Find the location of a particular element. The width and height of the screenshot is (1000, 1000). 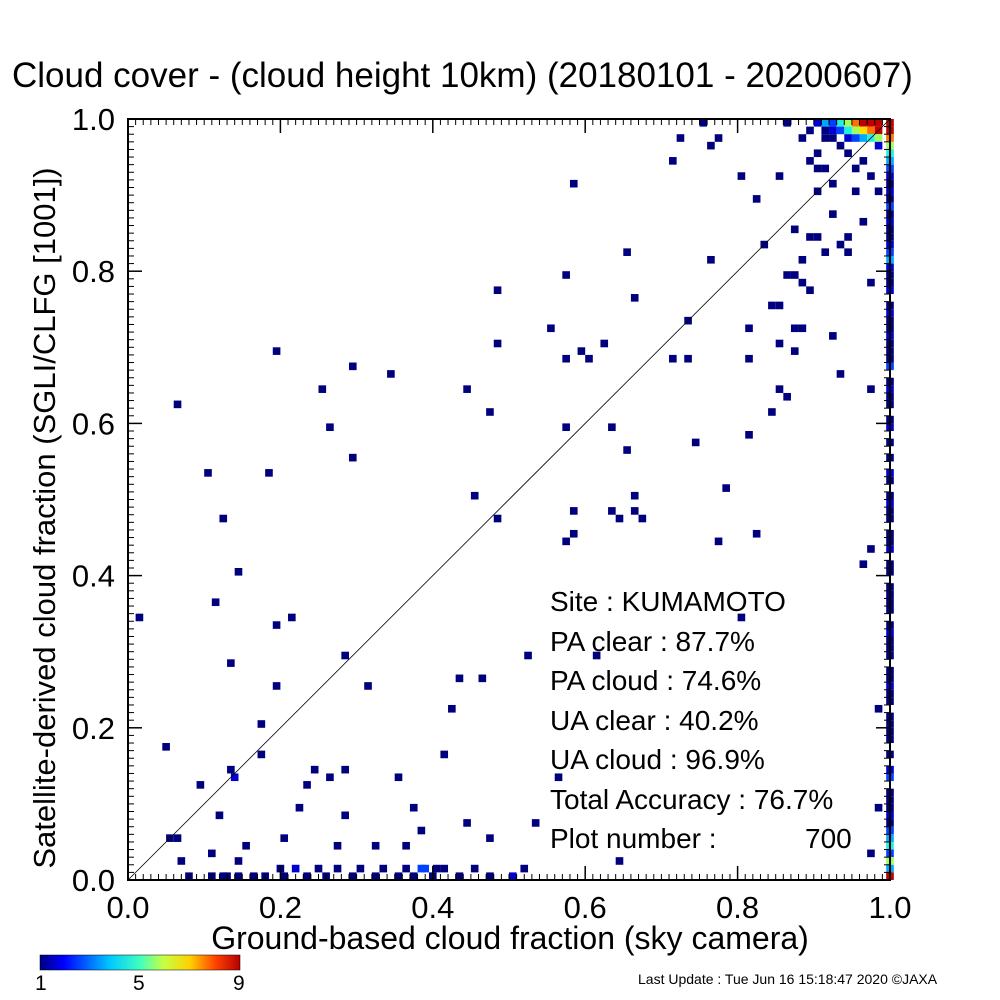

y-tick-label: 0.2 is located at coordinates (93, 728).